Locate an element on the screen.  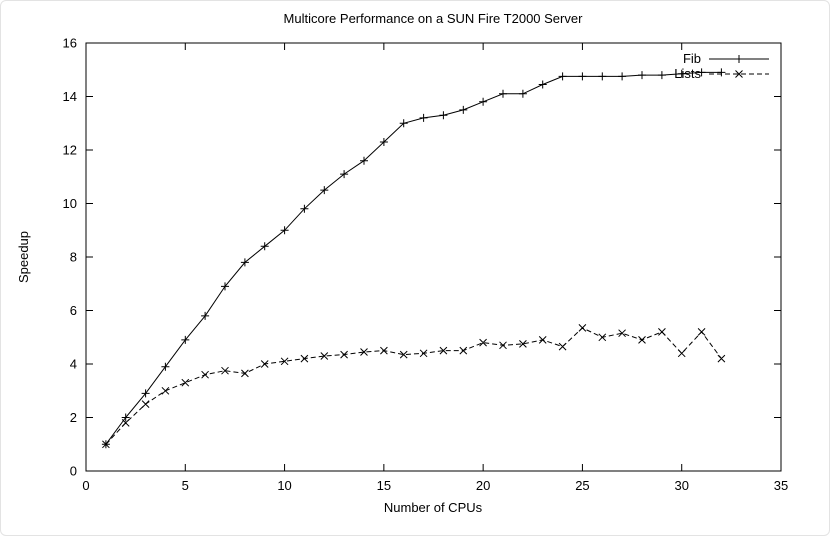
svg-text: 2 is located at coordinates (73, 417).